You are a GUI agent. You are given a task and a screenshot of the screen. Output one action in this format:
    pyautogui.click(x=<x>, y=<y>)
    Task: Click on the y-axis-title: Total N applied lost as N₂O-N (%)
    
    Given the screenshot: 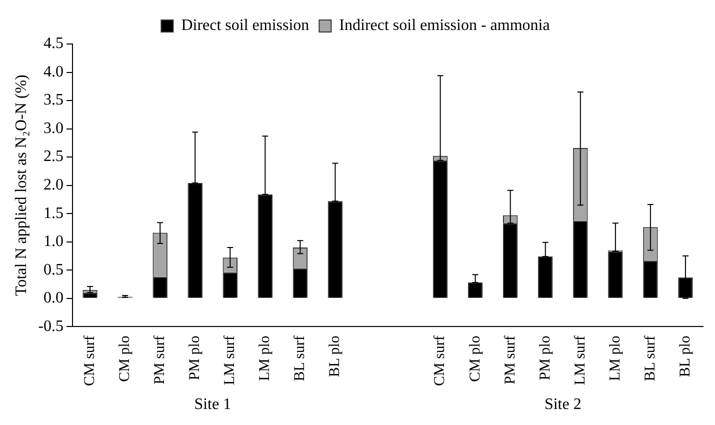 What is the action you would take?
    pyautogui.click(x=21, y=185)
    